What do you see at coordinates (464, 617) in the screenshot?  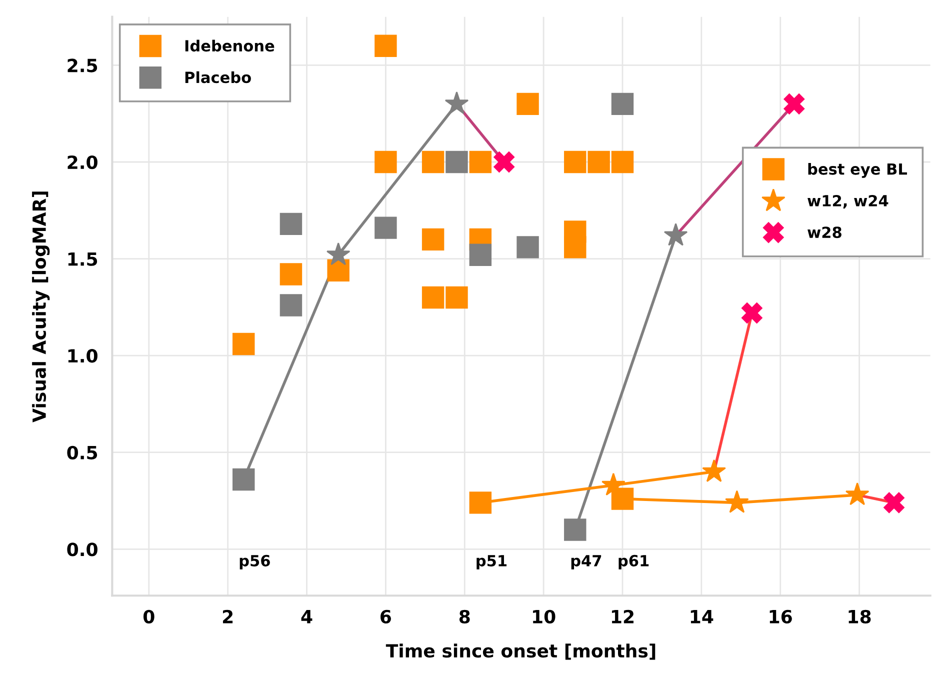 I see `x-tick-label: 8` at bounding box center [464, 617].